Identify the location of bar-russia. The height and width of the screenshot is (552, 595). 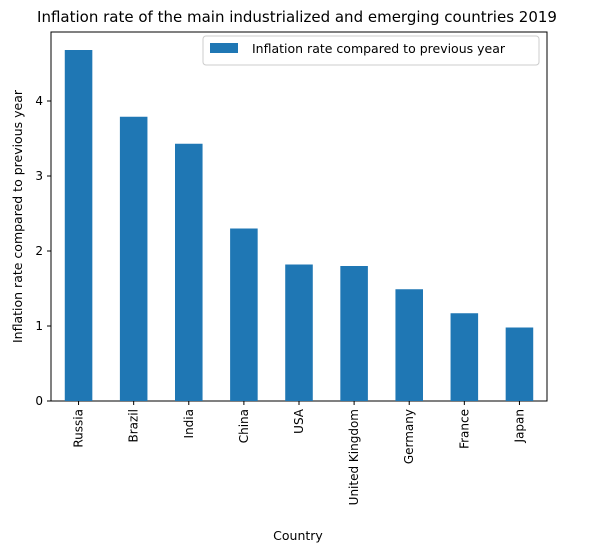
(78, 225).